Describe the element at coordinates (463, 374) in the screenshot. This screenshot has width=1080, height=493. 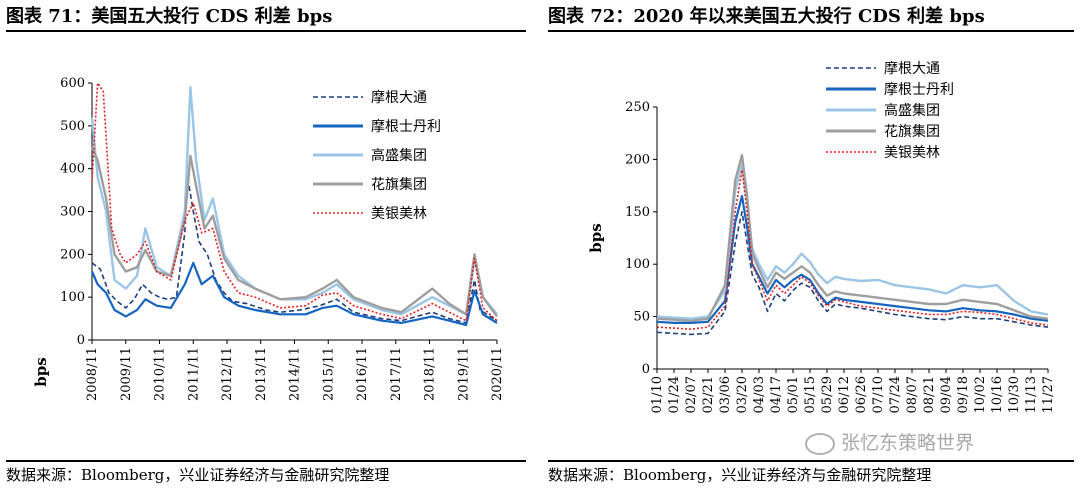
I see `x-tick-label: 2019/11` at that location.